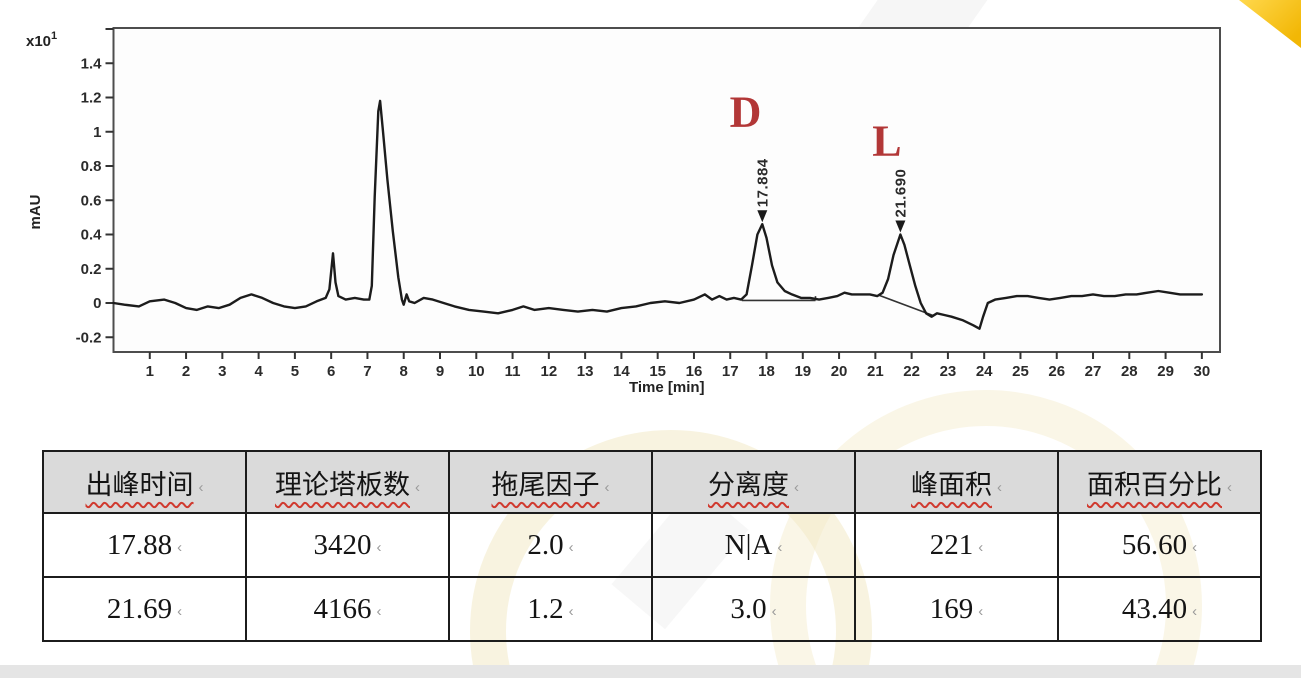 The width and height of the screenshot is (1301, 678). I want to click on peak-retention-time-label: 17.884, so click(762, 182).